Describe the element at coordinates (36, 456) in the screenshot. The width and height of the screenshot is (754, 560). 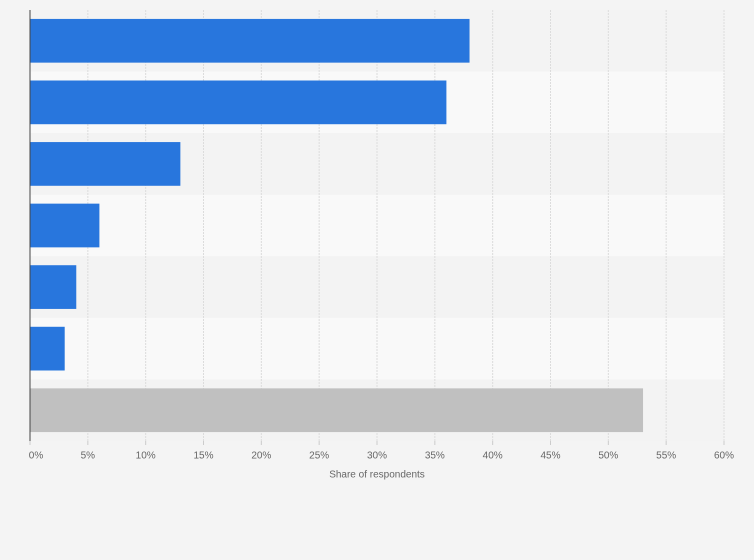
I see `x-tick-label: 0%` at that location.